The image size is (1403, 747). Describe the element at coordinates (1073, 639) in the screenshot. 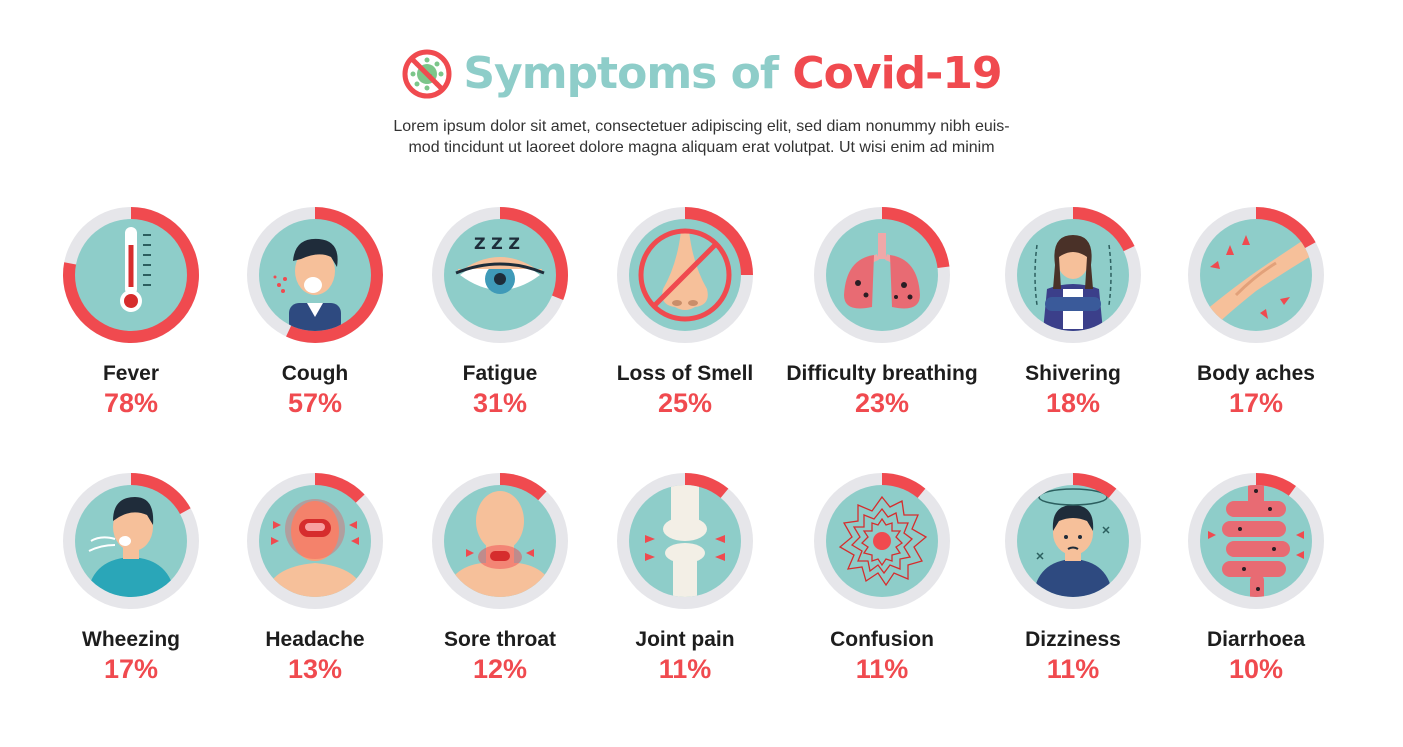

I see `symptom-label-dizziness: Dizziness` at that location.